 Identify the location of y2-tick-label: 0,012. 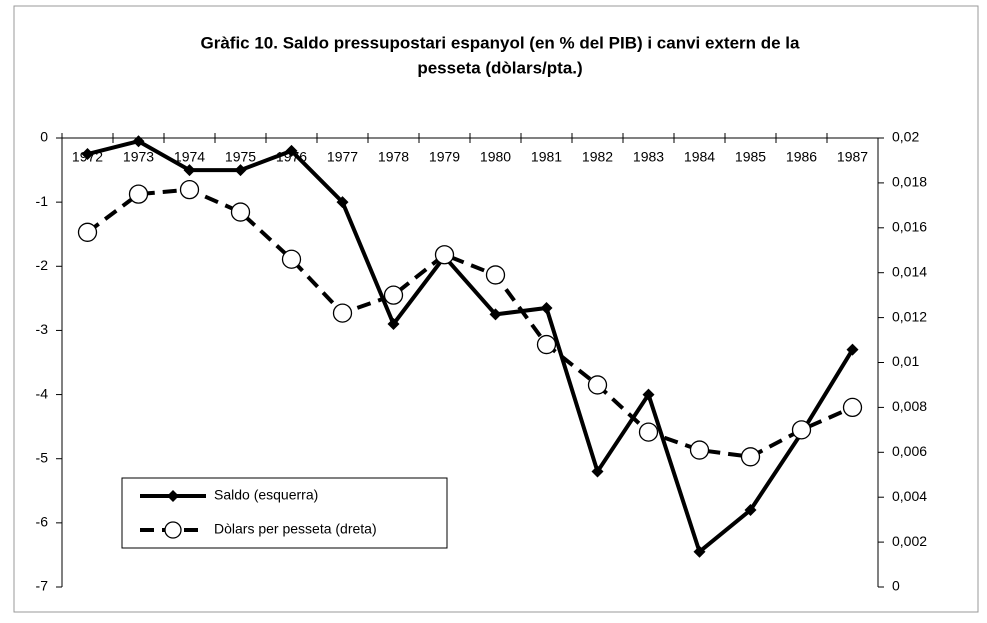
(909, 316).